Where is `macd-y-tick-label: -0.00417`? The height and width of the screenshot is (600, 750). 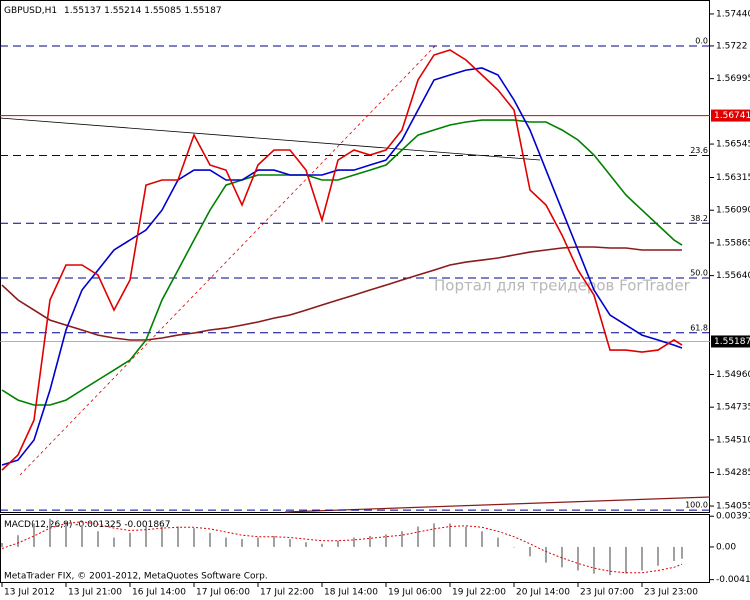
macd-y-tick-label: -0.00417 is located at coordinates (733, 580).